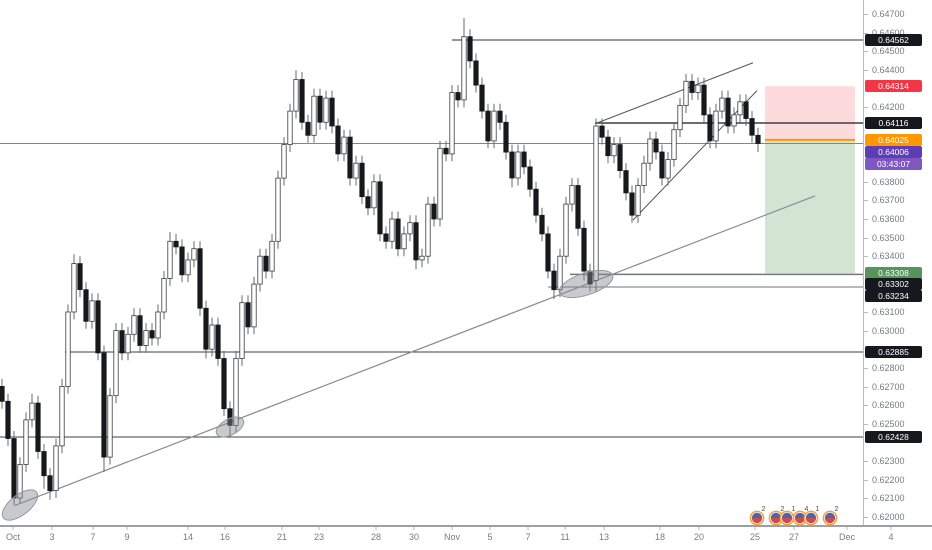 This screenshot has width=932, height=550. I want to click on price-tick-label: 0.62500, so click(888, 424).